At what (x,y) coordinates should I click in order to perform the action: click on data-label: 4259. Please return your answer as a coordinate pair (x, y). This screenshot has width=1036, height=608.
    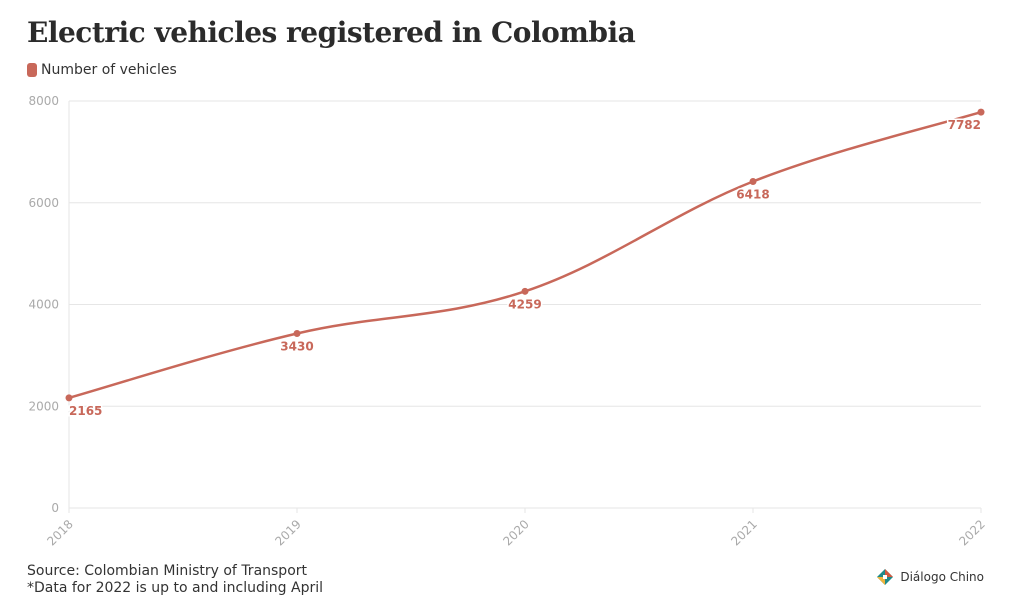
    Looking at the image, I should click on (524, 304).